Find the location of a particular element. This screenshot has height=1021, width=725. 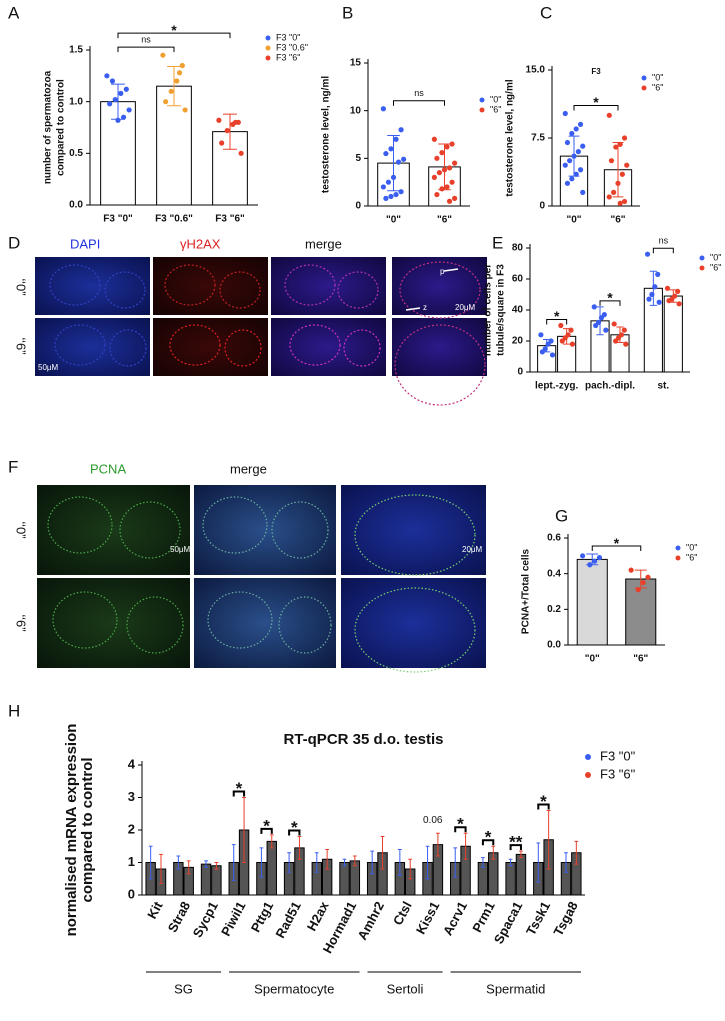

panel-letter: G is located at coordinates (561, 515).